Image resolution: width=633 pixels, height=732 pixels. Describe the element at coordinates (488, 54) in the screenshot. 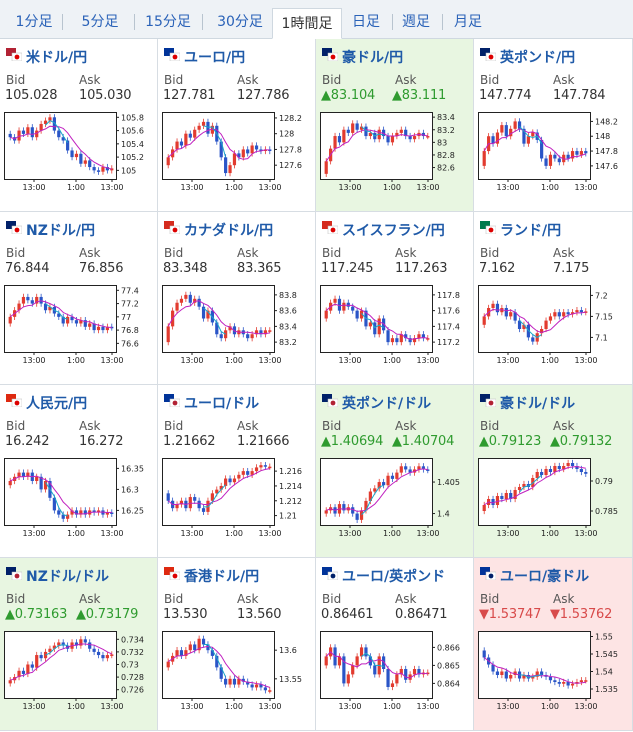

I see `gb-jp-flag-icon` at that location.